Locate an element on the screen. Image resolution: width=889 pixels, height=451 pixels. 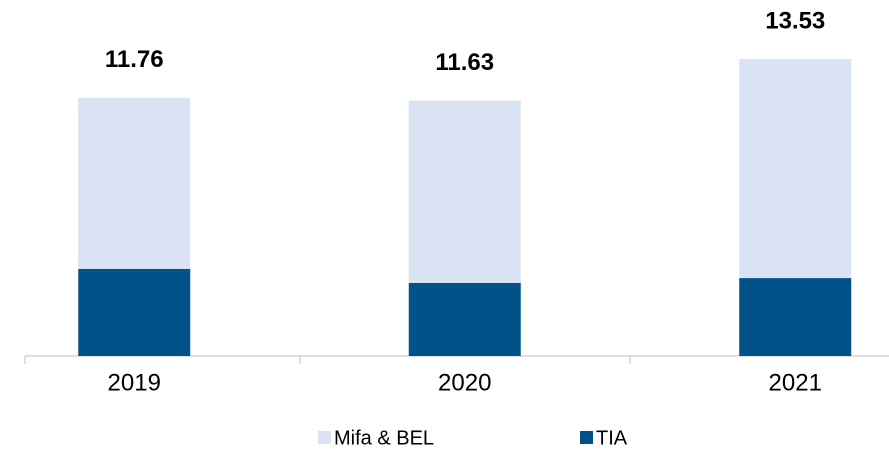
total-label: 11.76 is located at coordinates (134, 59).